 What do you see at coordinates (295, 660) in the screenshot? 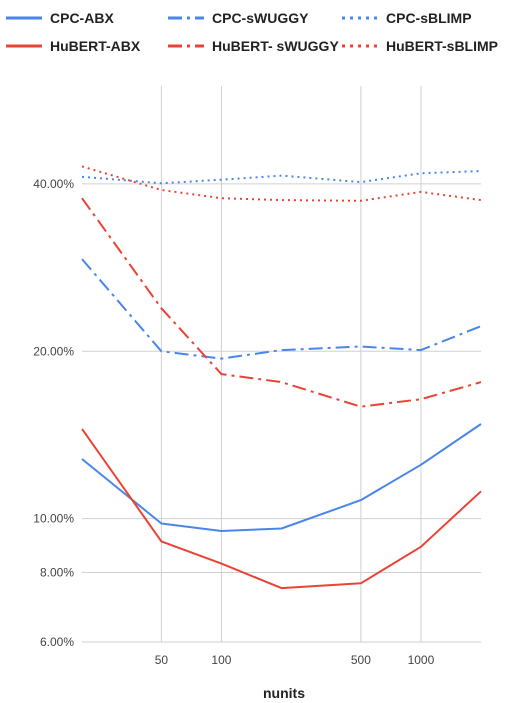
I see `x-axis-ticks: 50 100 500 1000` at bounding box center [295, 660].